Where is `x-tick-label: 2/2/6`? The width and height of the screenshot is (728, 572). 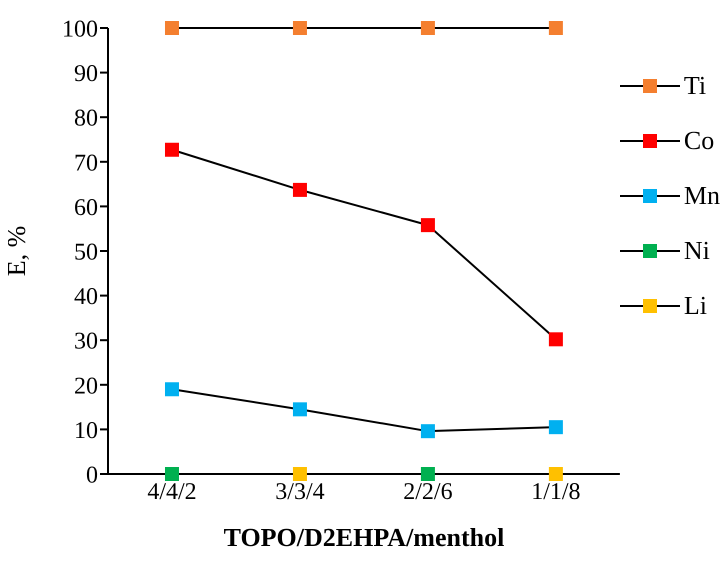 x-tick-label: 2/2/6 is located at coordinates (428, 492).